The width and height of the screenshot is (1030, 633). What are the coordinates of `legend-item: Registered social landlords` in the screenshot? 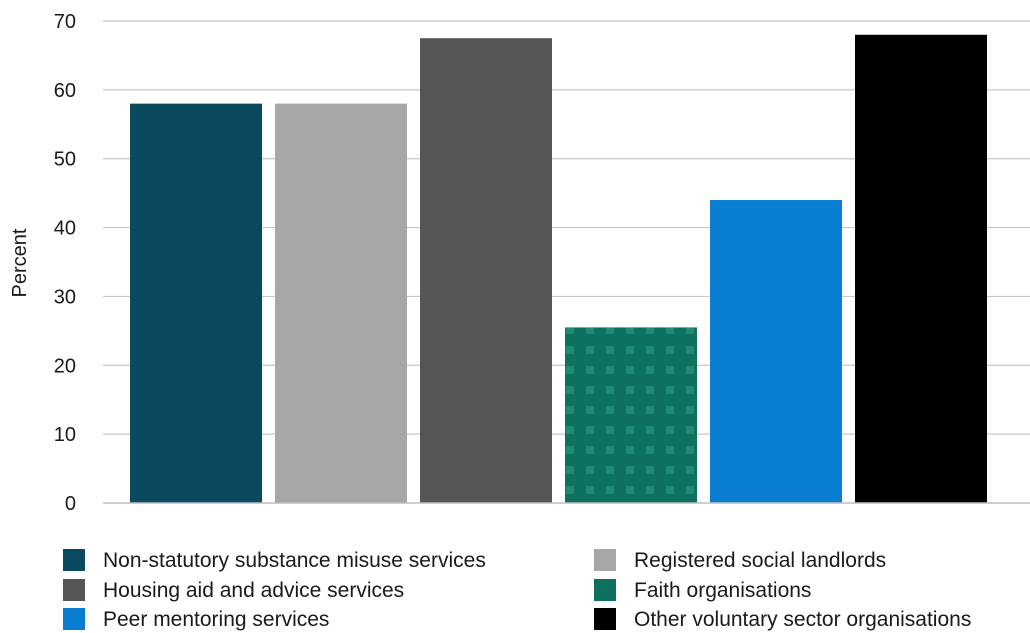 It's located at (740, 560).